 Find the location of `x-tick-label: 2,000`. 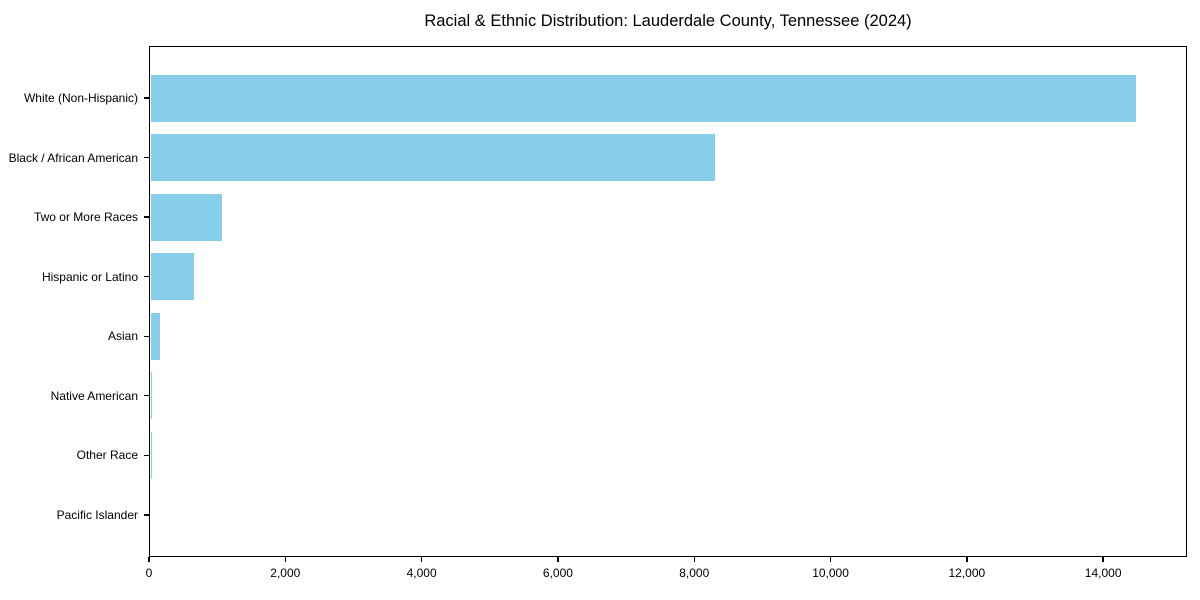

x-tick-label: 2,000 is located at coordinates (285, 573).